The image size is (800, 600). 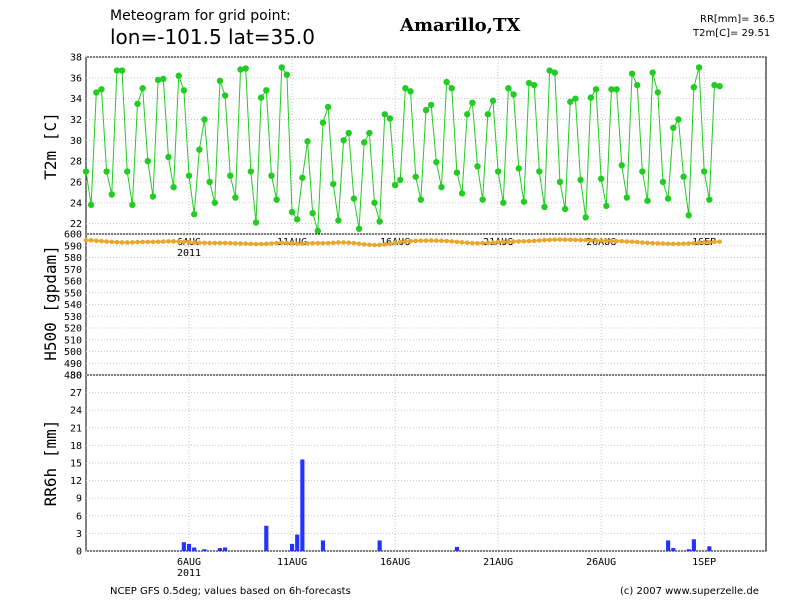 What do you see at coordinates (189, 253) in the screenshot?
I see `x-tick-year-upper: 2011` at bounding box center [189, 253].